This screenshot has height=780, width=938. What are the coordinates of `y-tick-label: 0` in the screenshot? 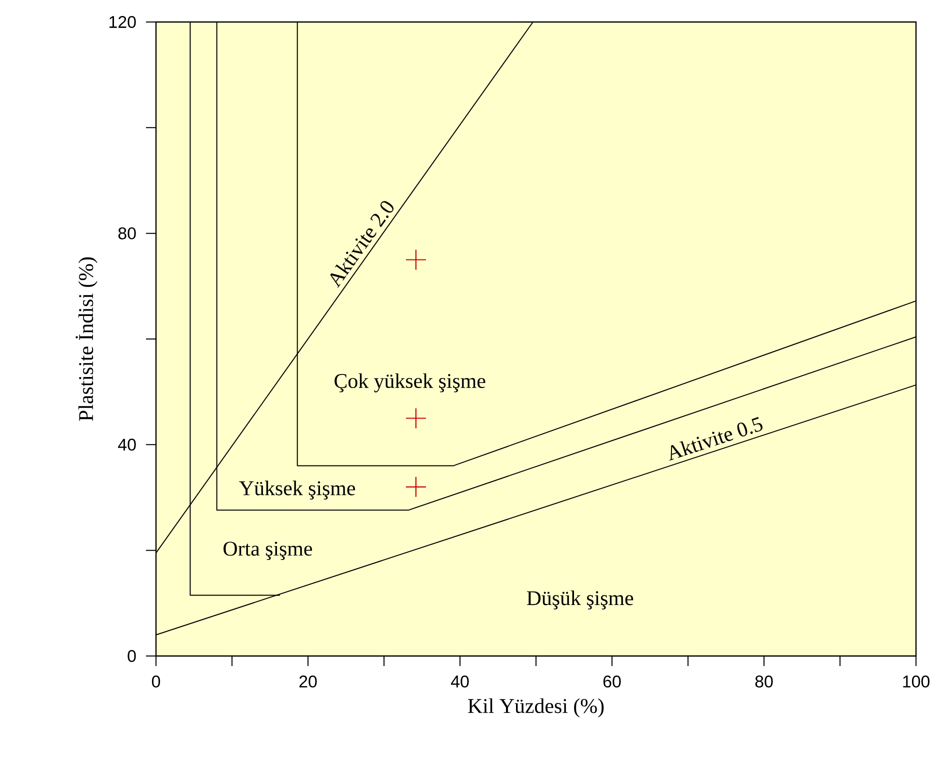 It's located at (132, 656).